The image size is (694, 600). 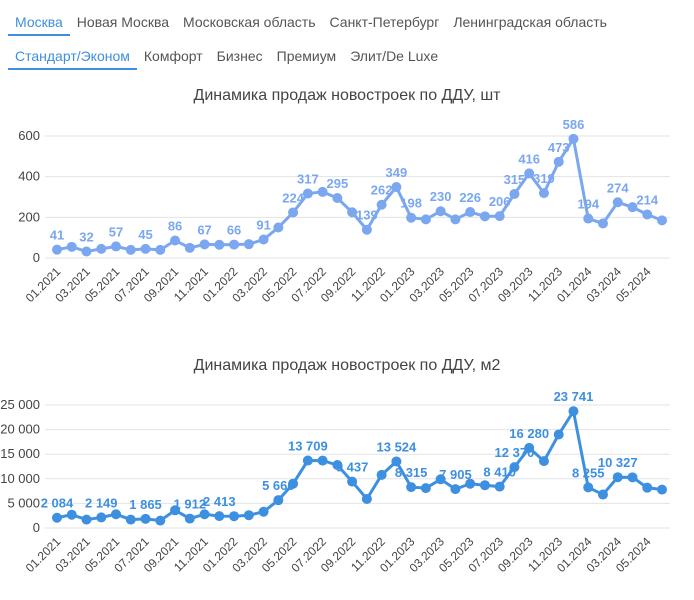 I want to click on data-label: 416, so click(x=529, y=158).